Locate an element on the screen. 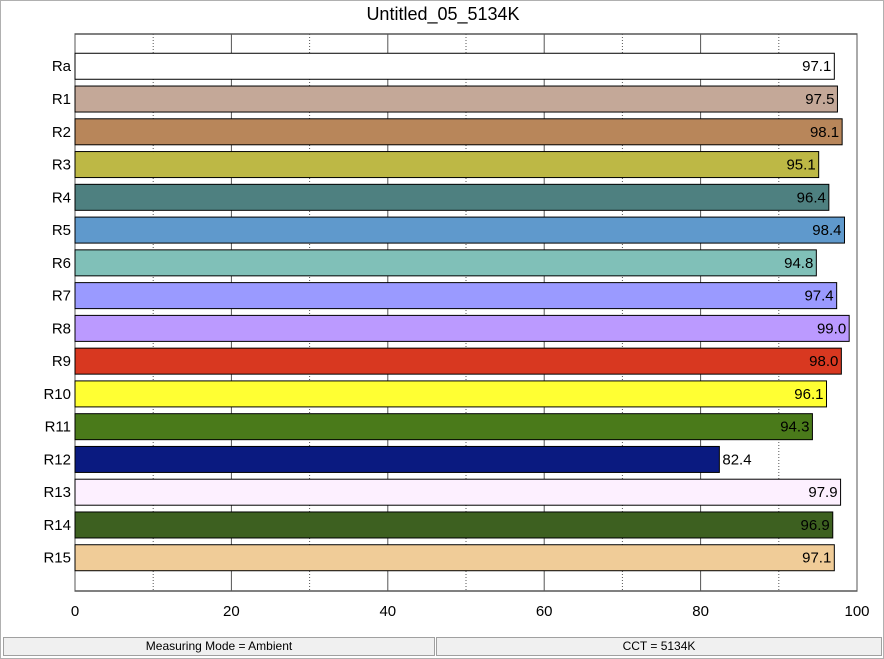 This screenshot has width=884, height=659. value-label: 98.4 is located at coordinates (826, 230).